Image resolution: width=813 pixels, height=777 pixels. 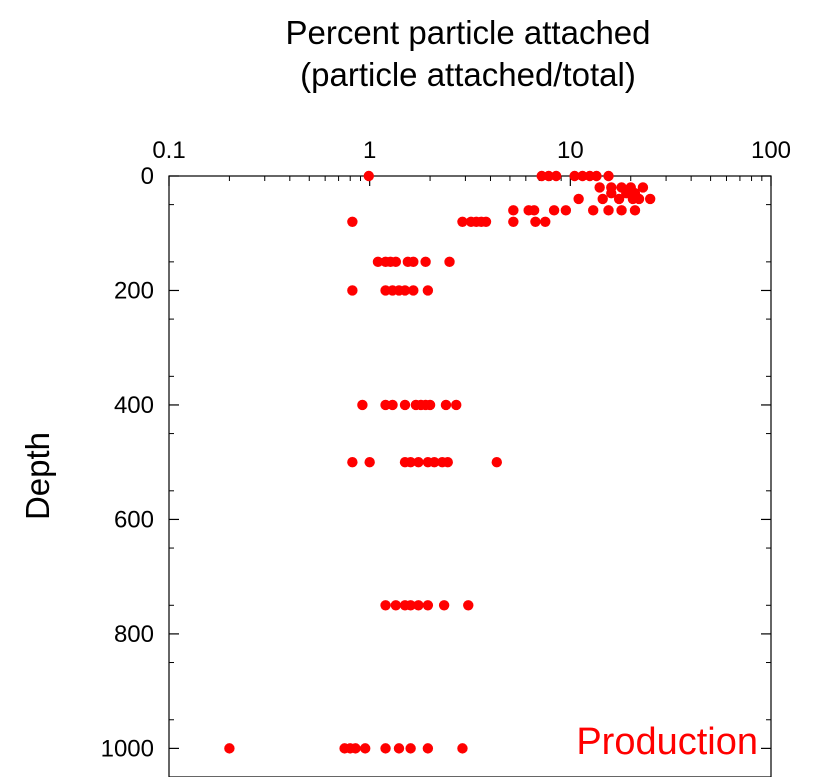 I want to click on y-tick-label: 400, so click(x=134, y=405).